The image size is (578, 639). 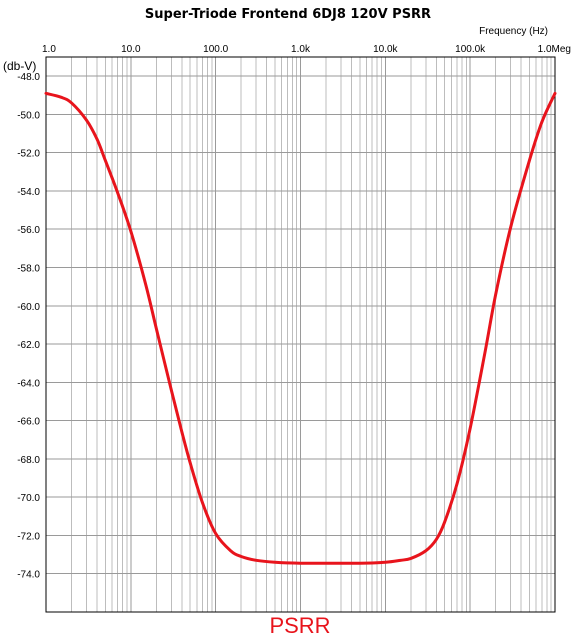 I want to click on y-tick-label: -70.0, so click(x=28, y=498).